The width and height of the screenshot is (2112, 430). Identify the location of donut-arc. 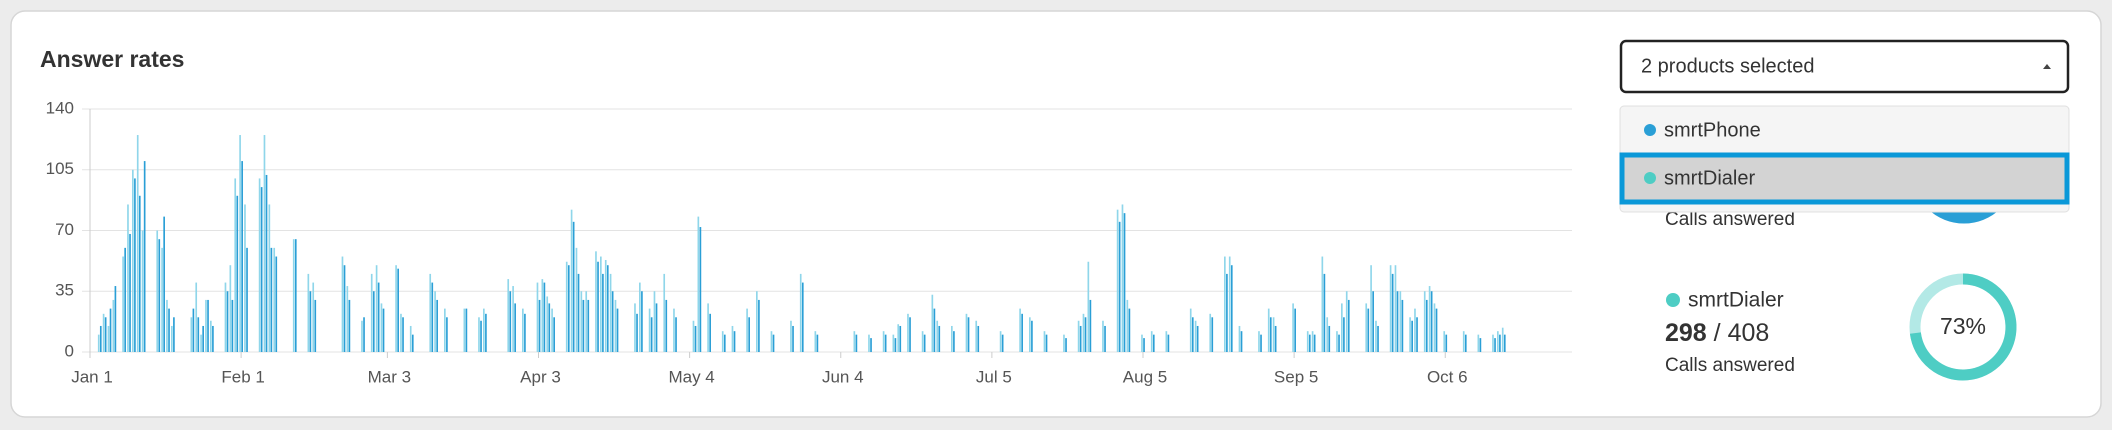
(1963, 327).